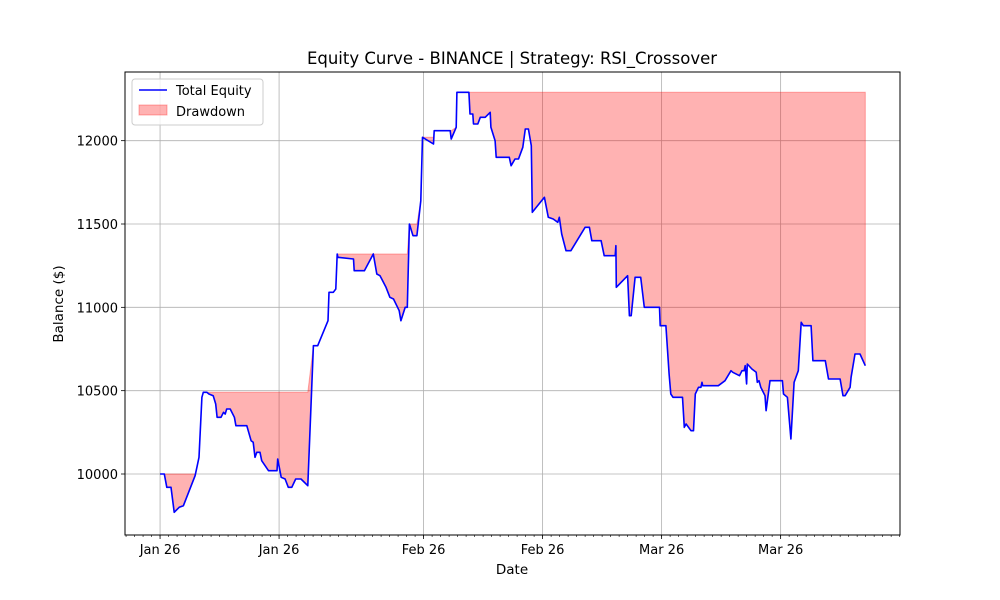 The width and height of the screenshot is (1000, 600). I want to click on legend-equity-label: Total Equity, so click(213, 91).